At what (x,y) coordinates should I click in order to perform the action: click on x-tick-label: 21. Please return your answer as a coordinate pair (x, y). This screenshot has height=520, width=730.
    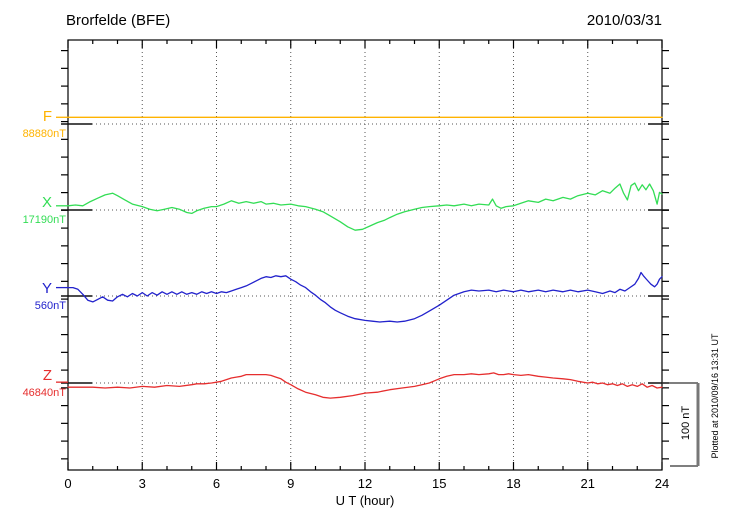
    Looking at the image, I should click on (587, 483).